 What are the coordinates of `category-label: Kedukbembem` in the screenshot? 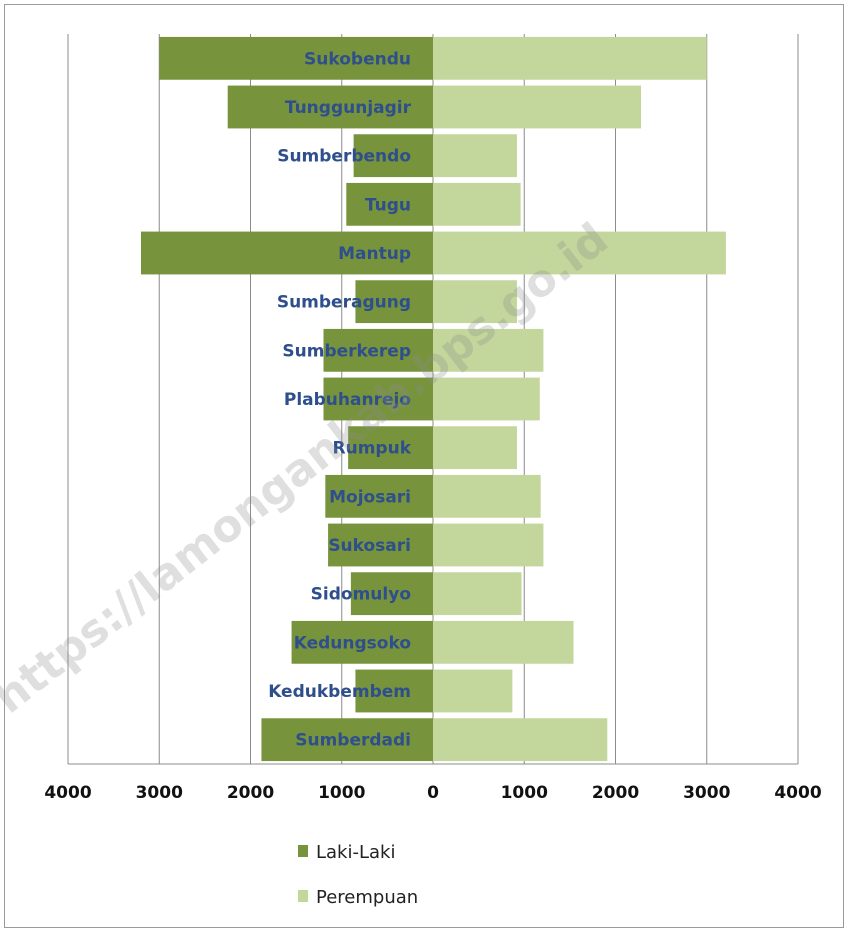 It's located at (339, 692).